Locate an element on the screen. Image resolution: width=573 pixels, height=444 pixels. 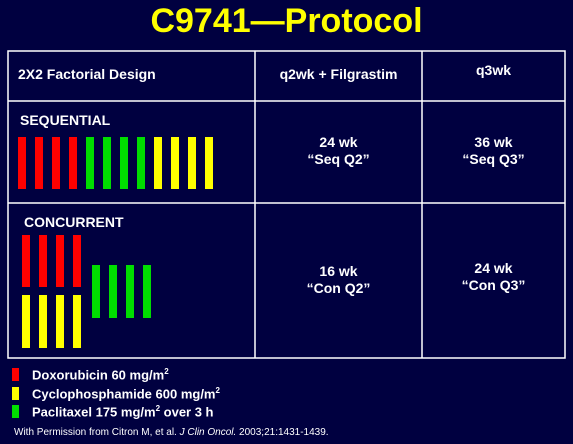
legend-item: Cyclophosphamide 600 mg/m2 is located at coordinates (126, 393).